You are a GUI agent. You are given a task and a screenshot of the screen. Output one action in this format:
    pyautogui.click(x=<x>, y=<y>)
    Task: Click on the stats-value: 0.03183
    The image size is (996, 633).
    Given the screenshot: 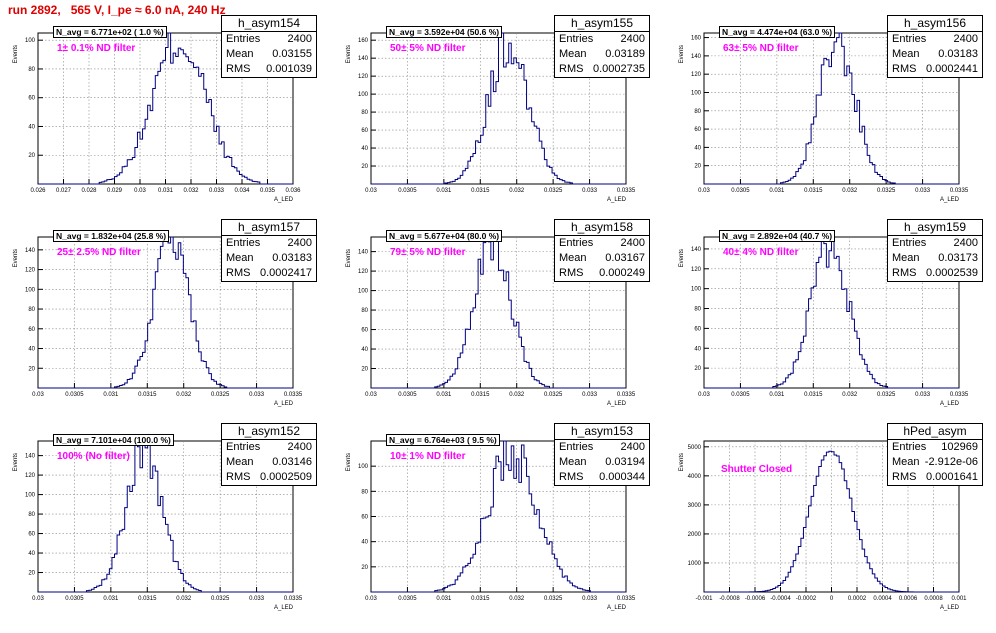 What is the action you would take?
    pyautogui.click(x=292, y=258)
    